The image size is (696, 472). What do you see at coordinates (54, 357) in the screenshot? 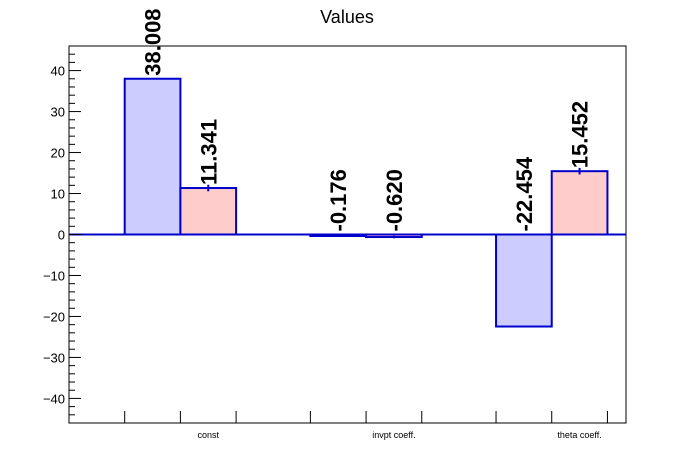
I see `y-tick-label: −30` at bounding box center [54, 357].